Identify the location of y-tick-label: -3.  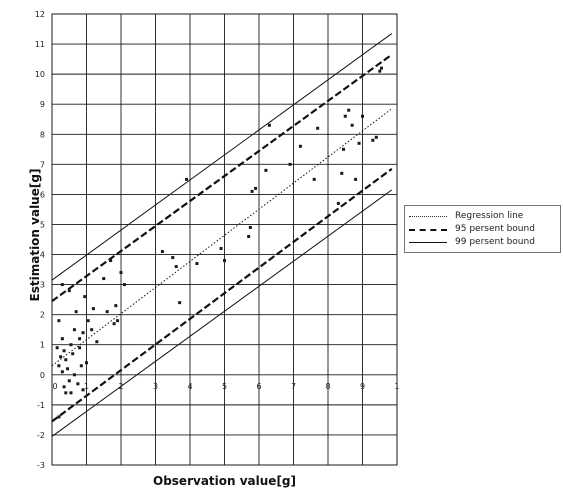
(41, 465).